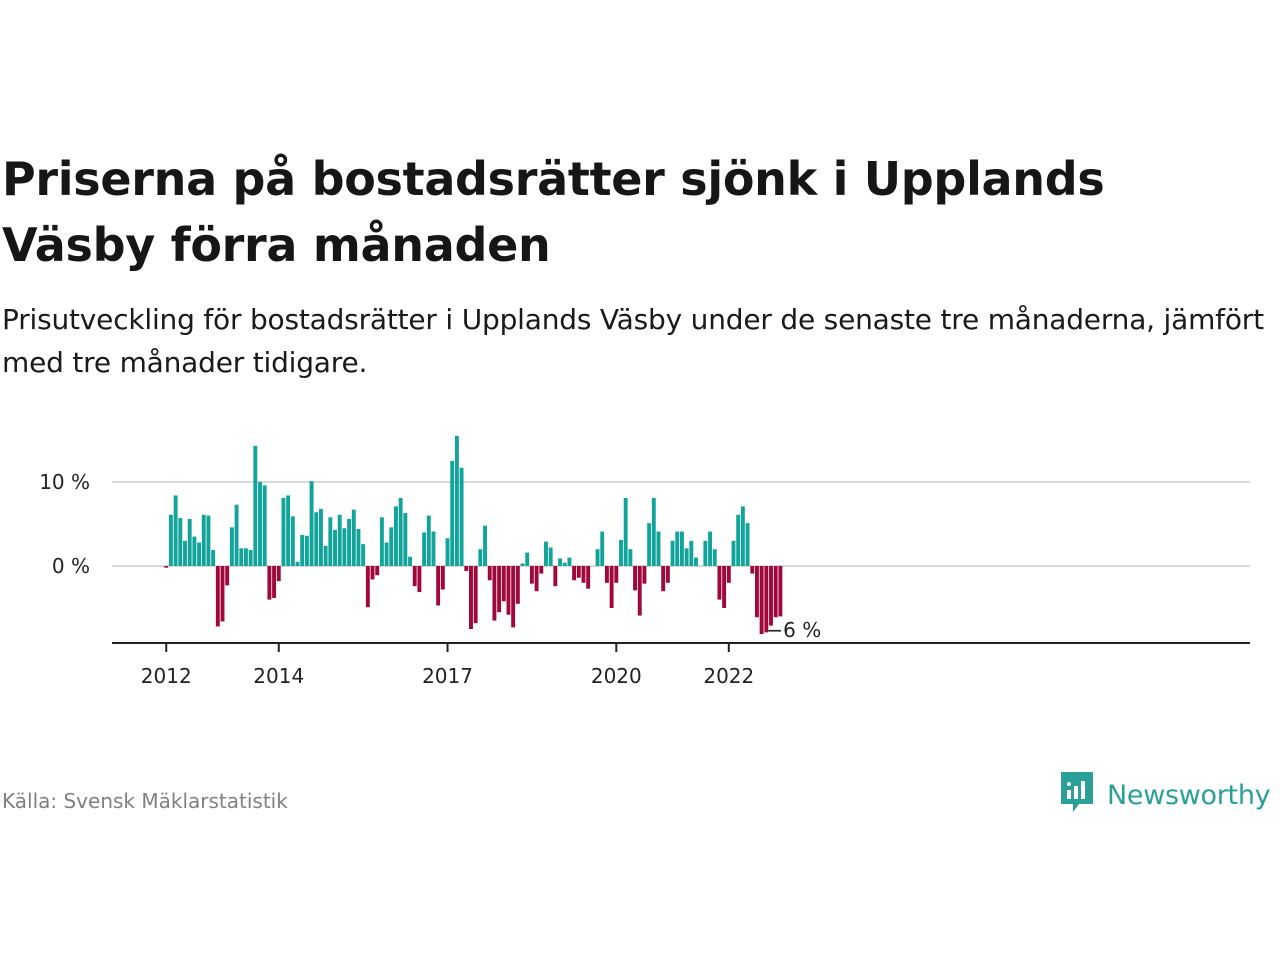  I want to click on bar-layer, so click(473, 535).